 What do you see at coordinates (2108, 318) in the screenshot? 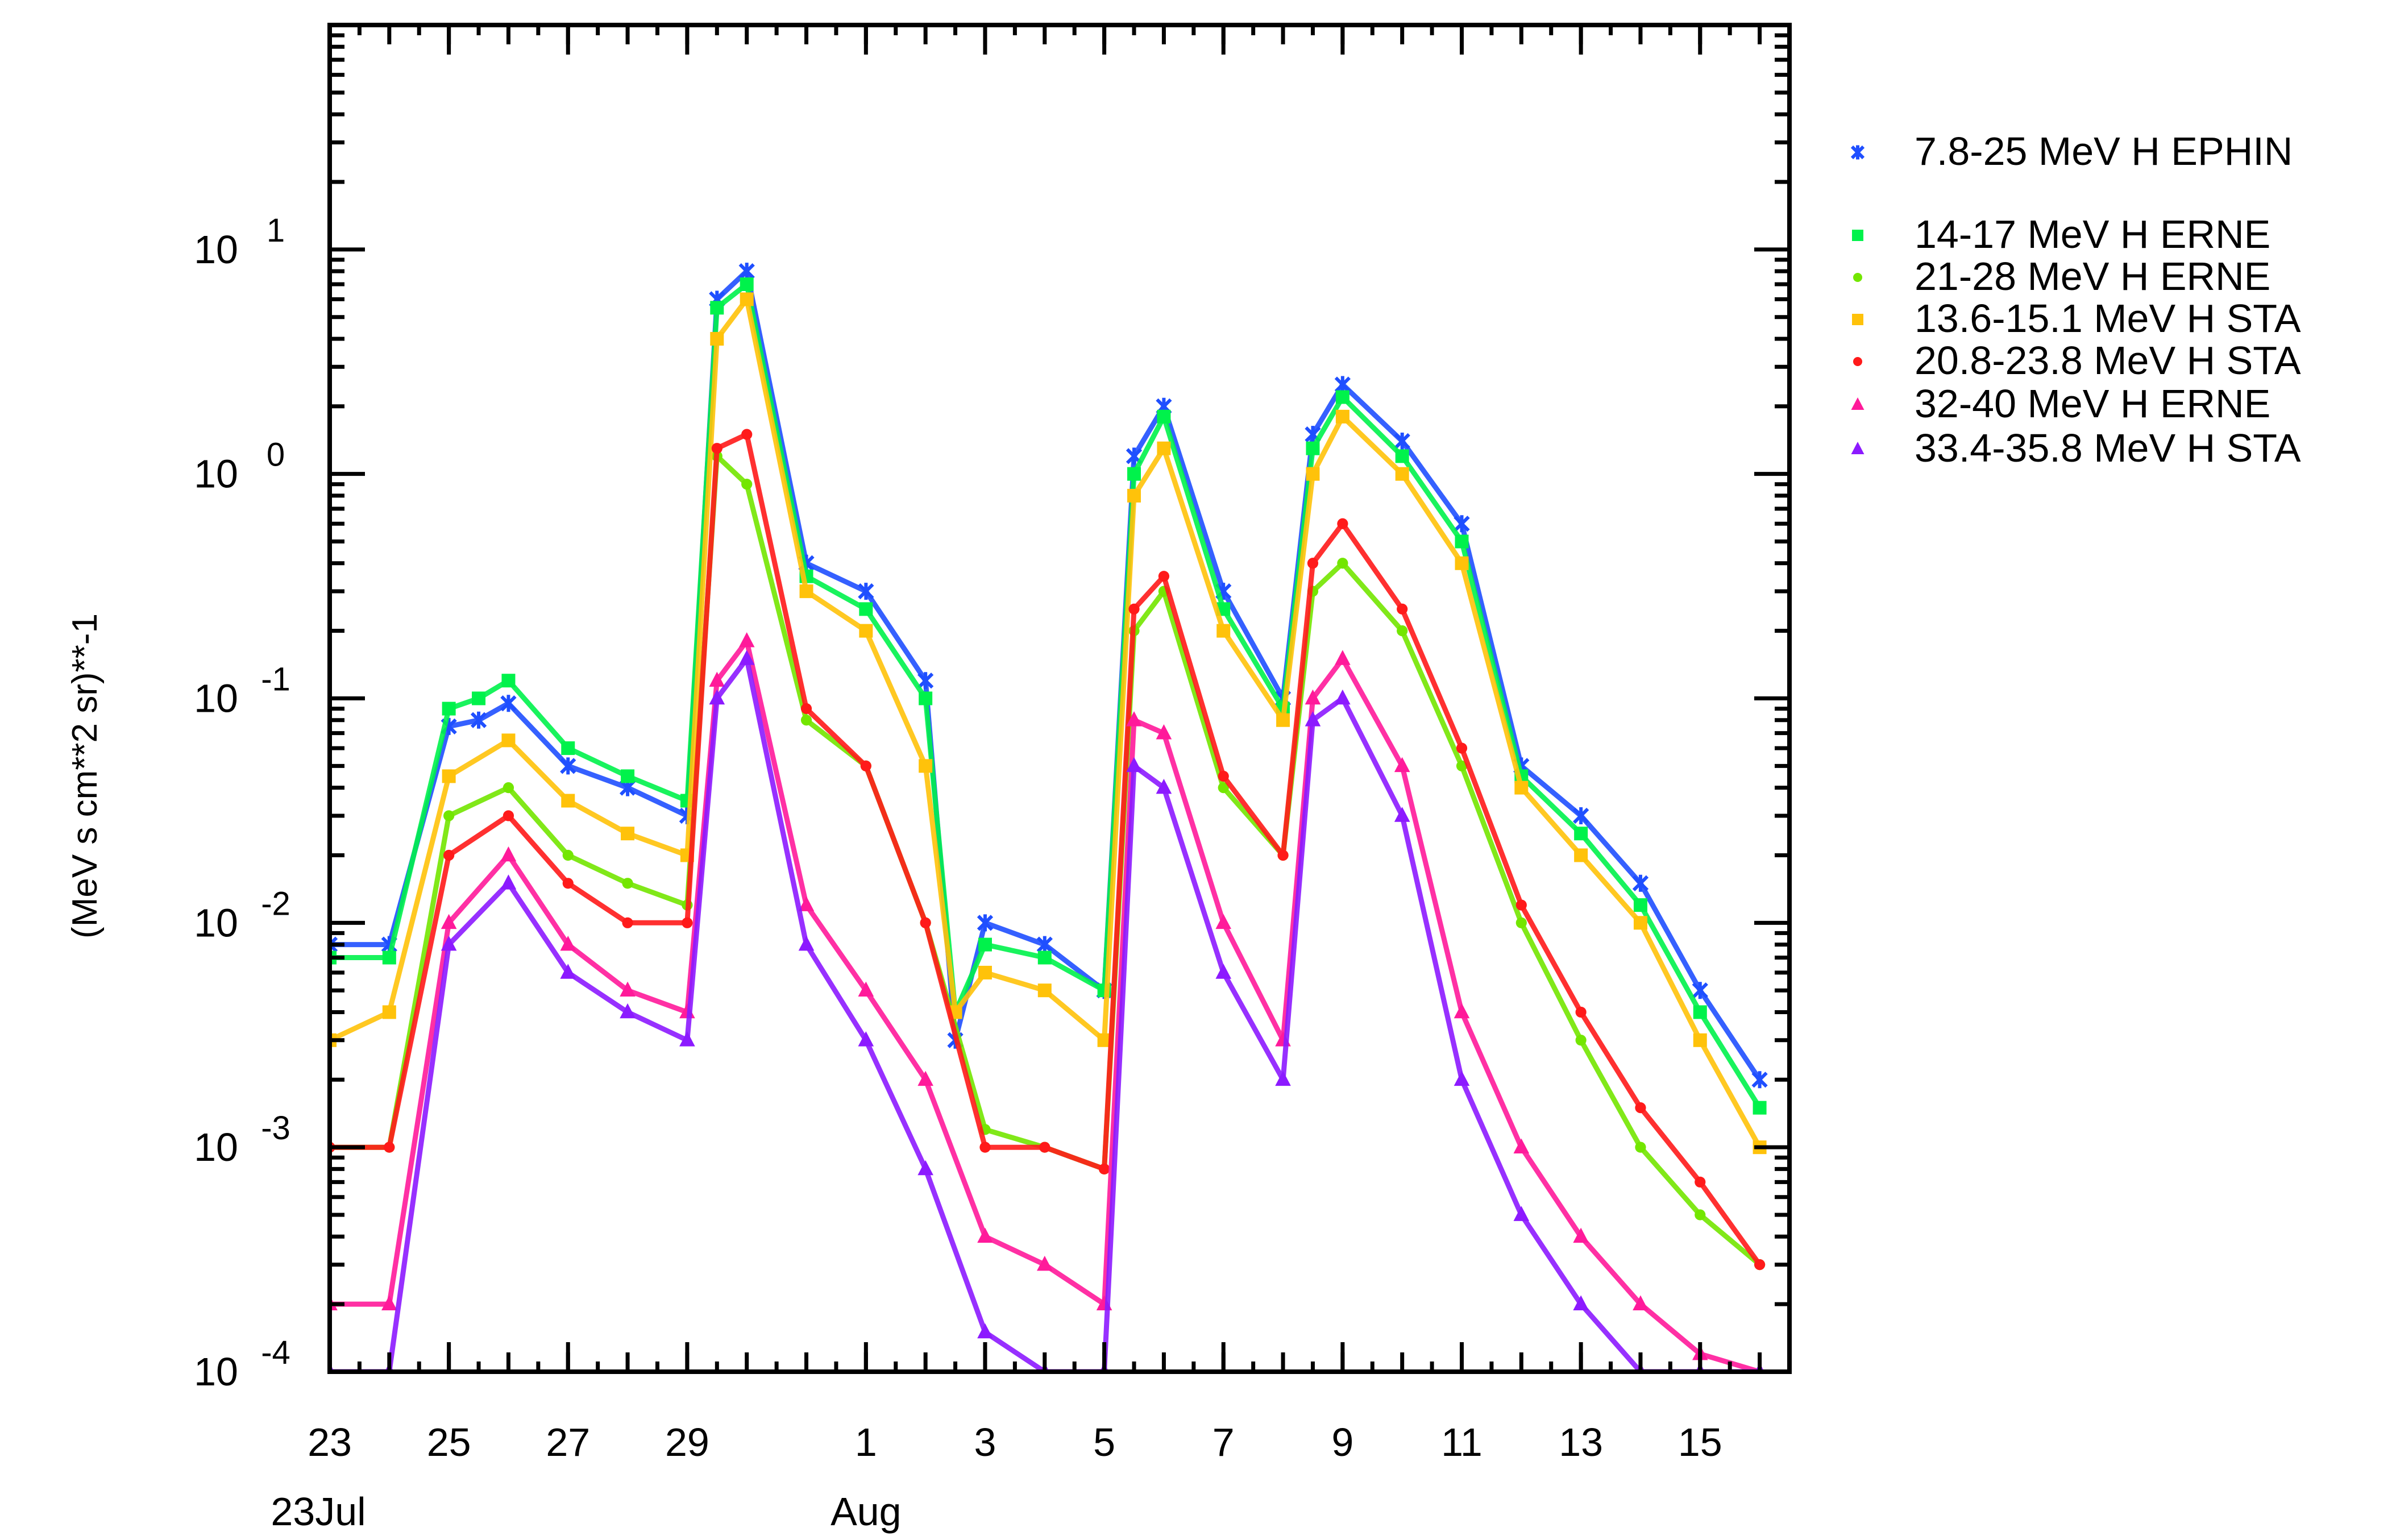
I see `legend-label: 13.6-15.1 MeV H STA` at bounding box center [2108, 318].